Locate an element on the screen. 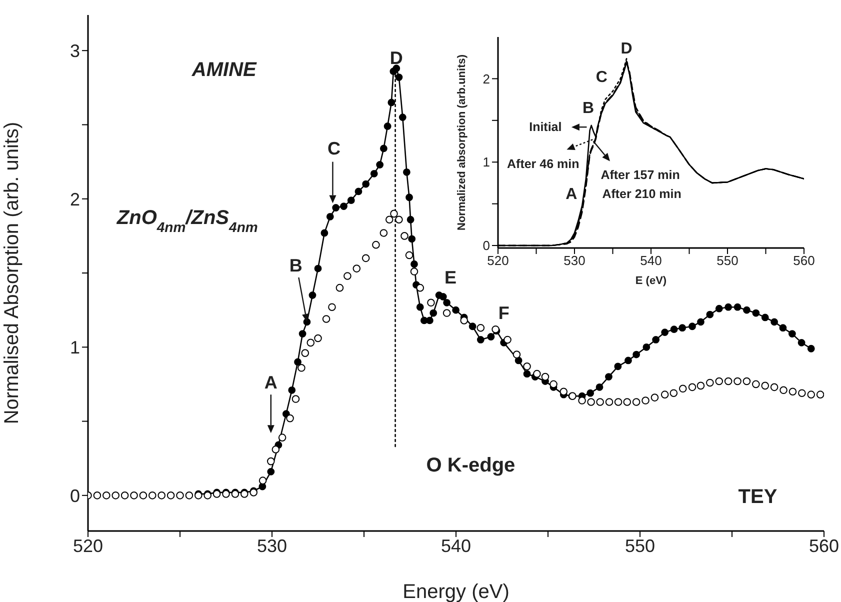  x-axis-title: Energy (eV) is located at coordinates (456, 591).